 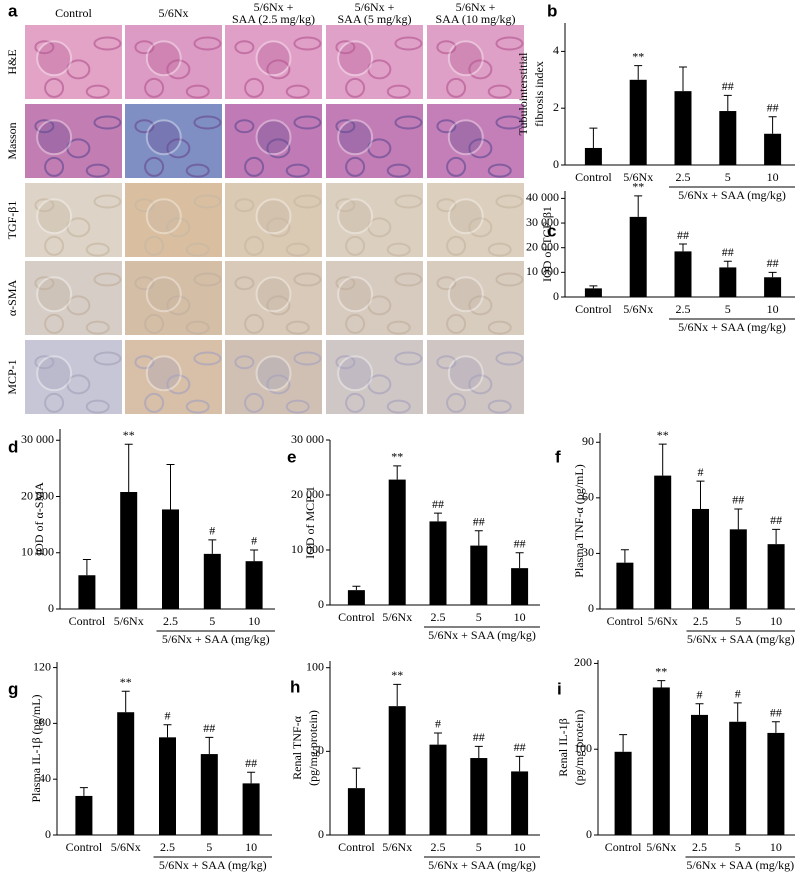 What do you see at coordinates (583, 662) in the screenshot?
I see `y-tick-label: 200` at bounding box center [583, 662].